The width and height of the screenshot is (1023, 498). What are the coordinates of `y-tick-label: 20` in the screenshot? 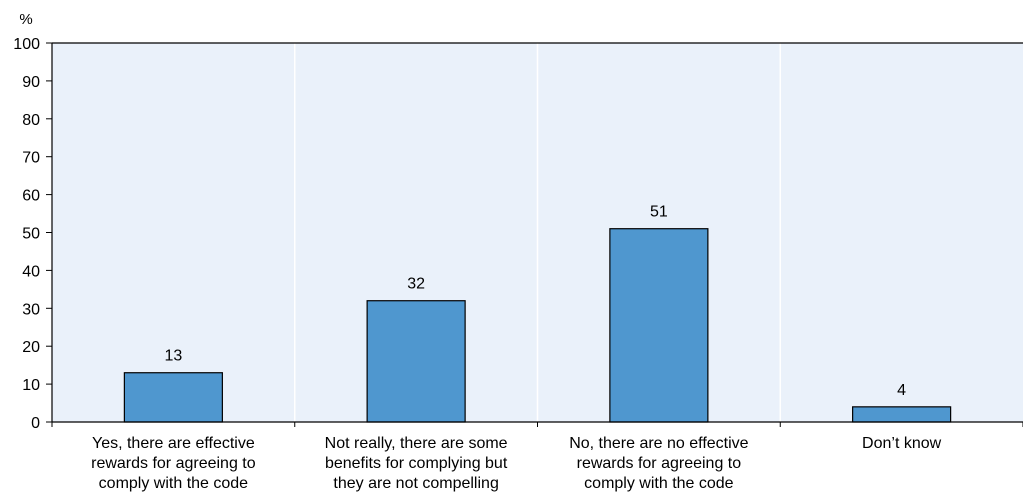 It's located at (31, 347).